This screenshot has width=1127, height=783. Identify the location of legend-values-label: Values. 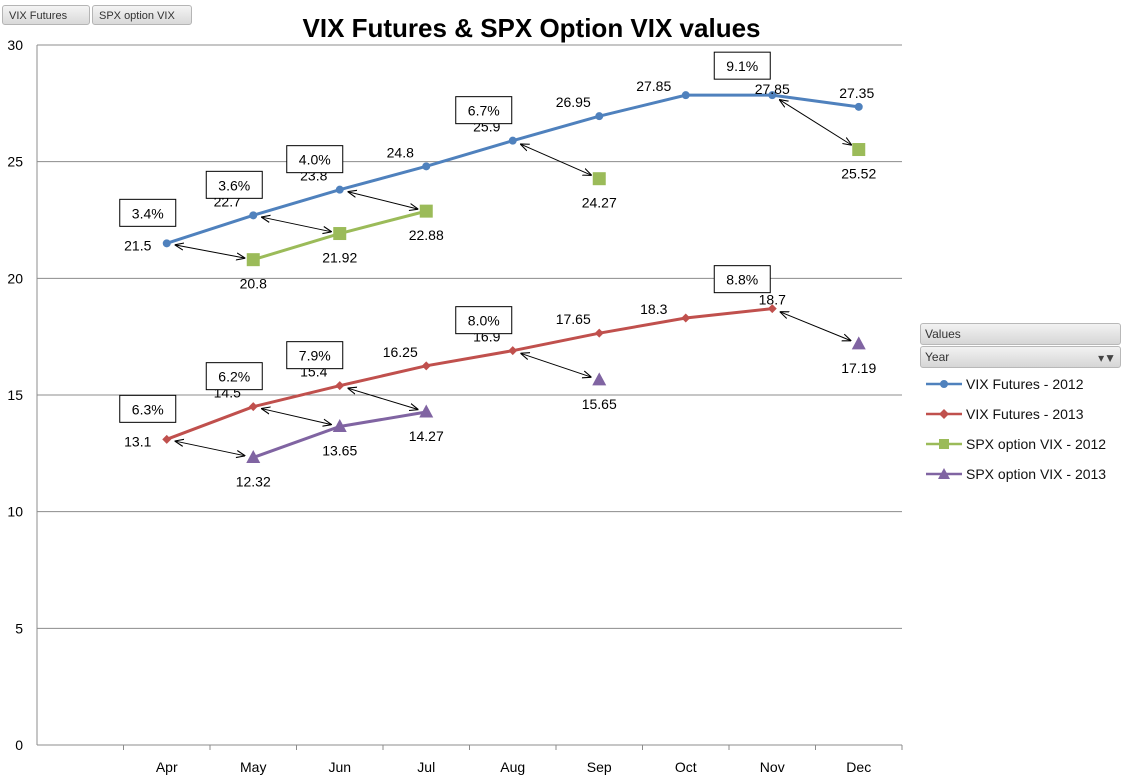
(943, 334).